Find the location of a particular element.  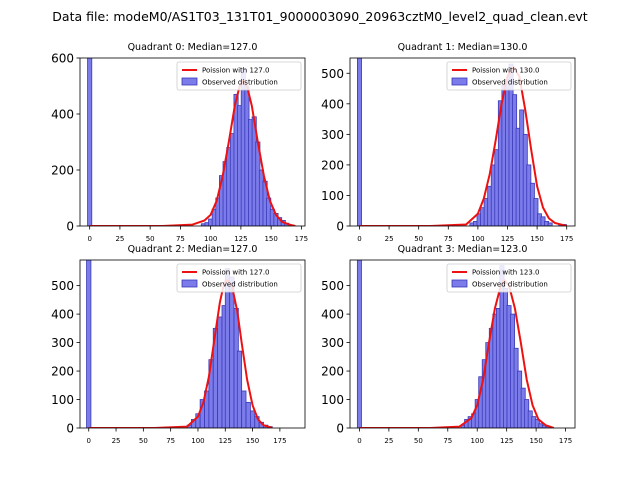

legend: Poission with 130.0 Observed distribution is located at coordinates (509, 76).